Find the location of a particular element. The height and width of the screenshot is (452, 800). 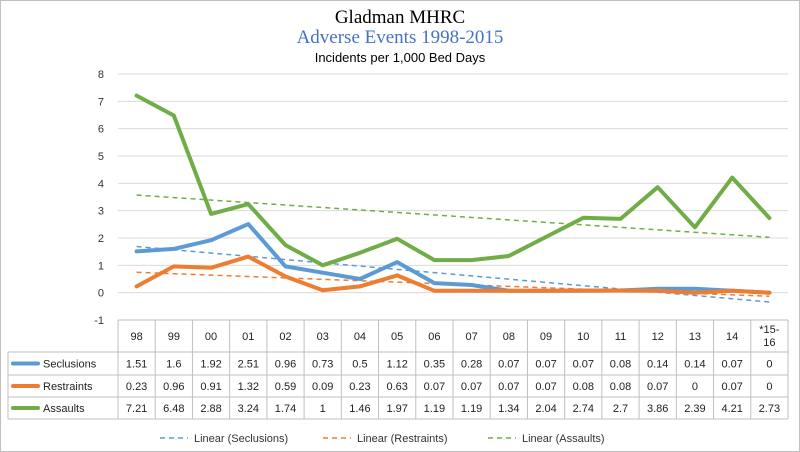

series-line-restraints is located at coordinates (453, 274).